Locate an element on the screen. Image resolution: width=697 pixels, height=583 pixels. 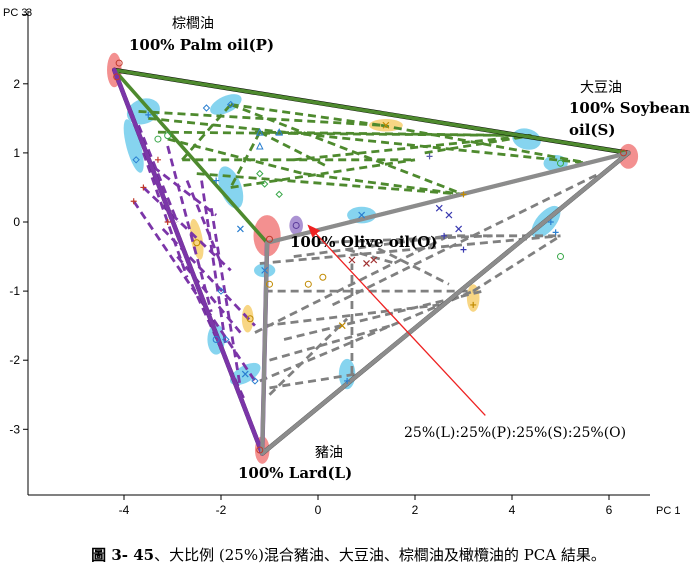
vertex-label-S-line-1: 100% Soybean is located at coordinates (629, 108).